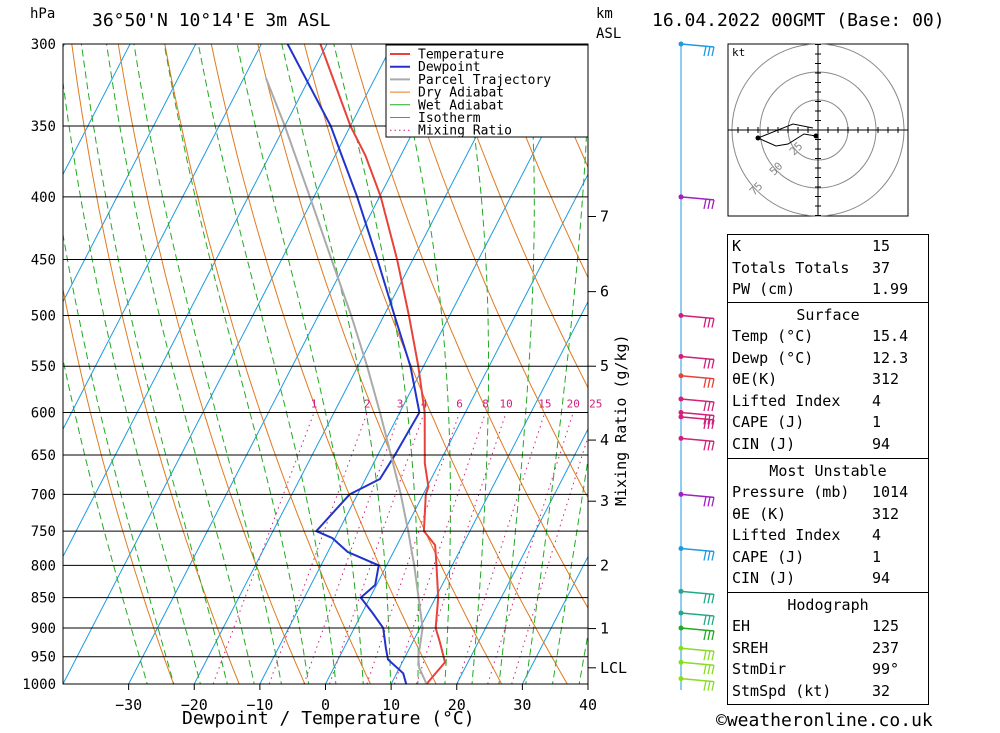  What do you see at coordinates (367, 403) in the screenshot?
I see `mixing-ratio-tick-label: 2` at bounding box center [367, 403].